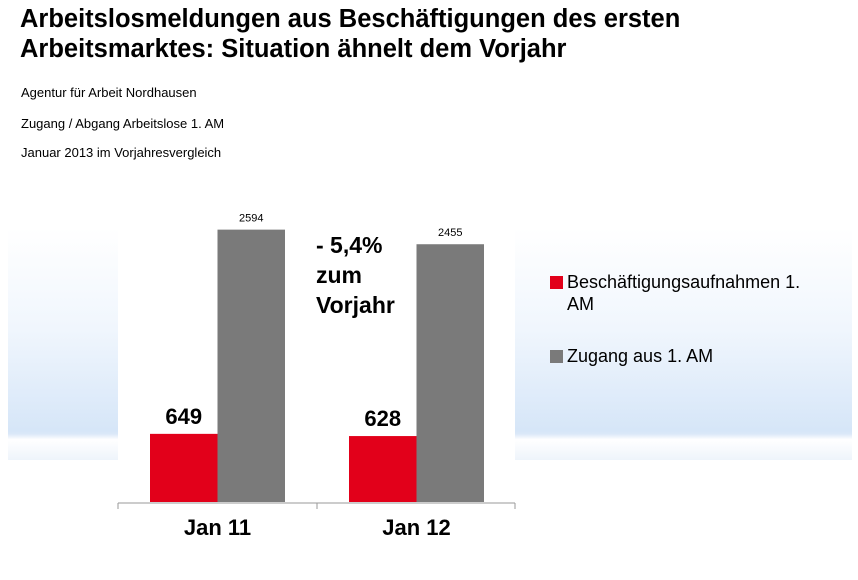  Describe the element at coordinates (109, 92) in the screenshot. I see `subtitle-agency: Agentur für Arbeit Nordhausen` at that location.